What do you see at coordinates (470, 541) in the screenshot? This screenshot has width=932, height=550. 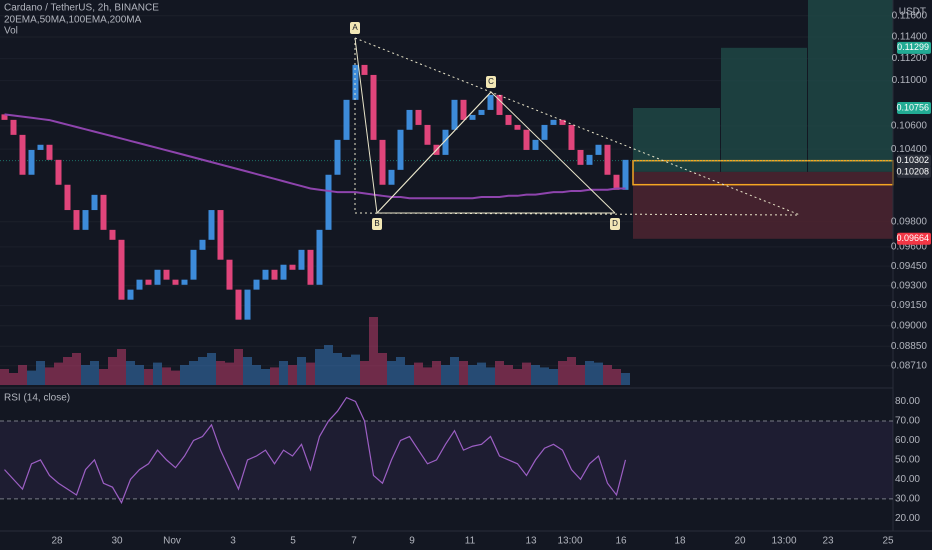 I see `x-tick-label: 11` at bounding box center [470, 541].